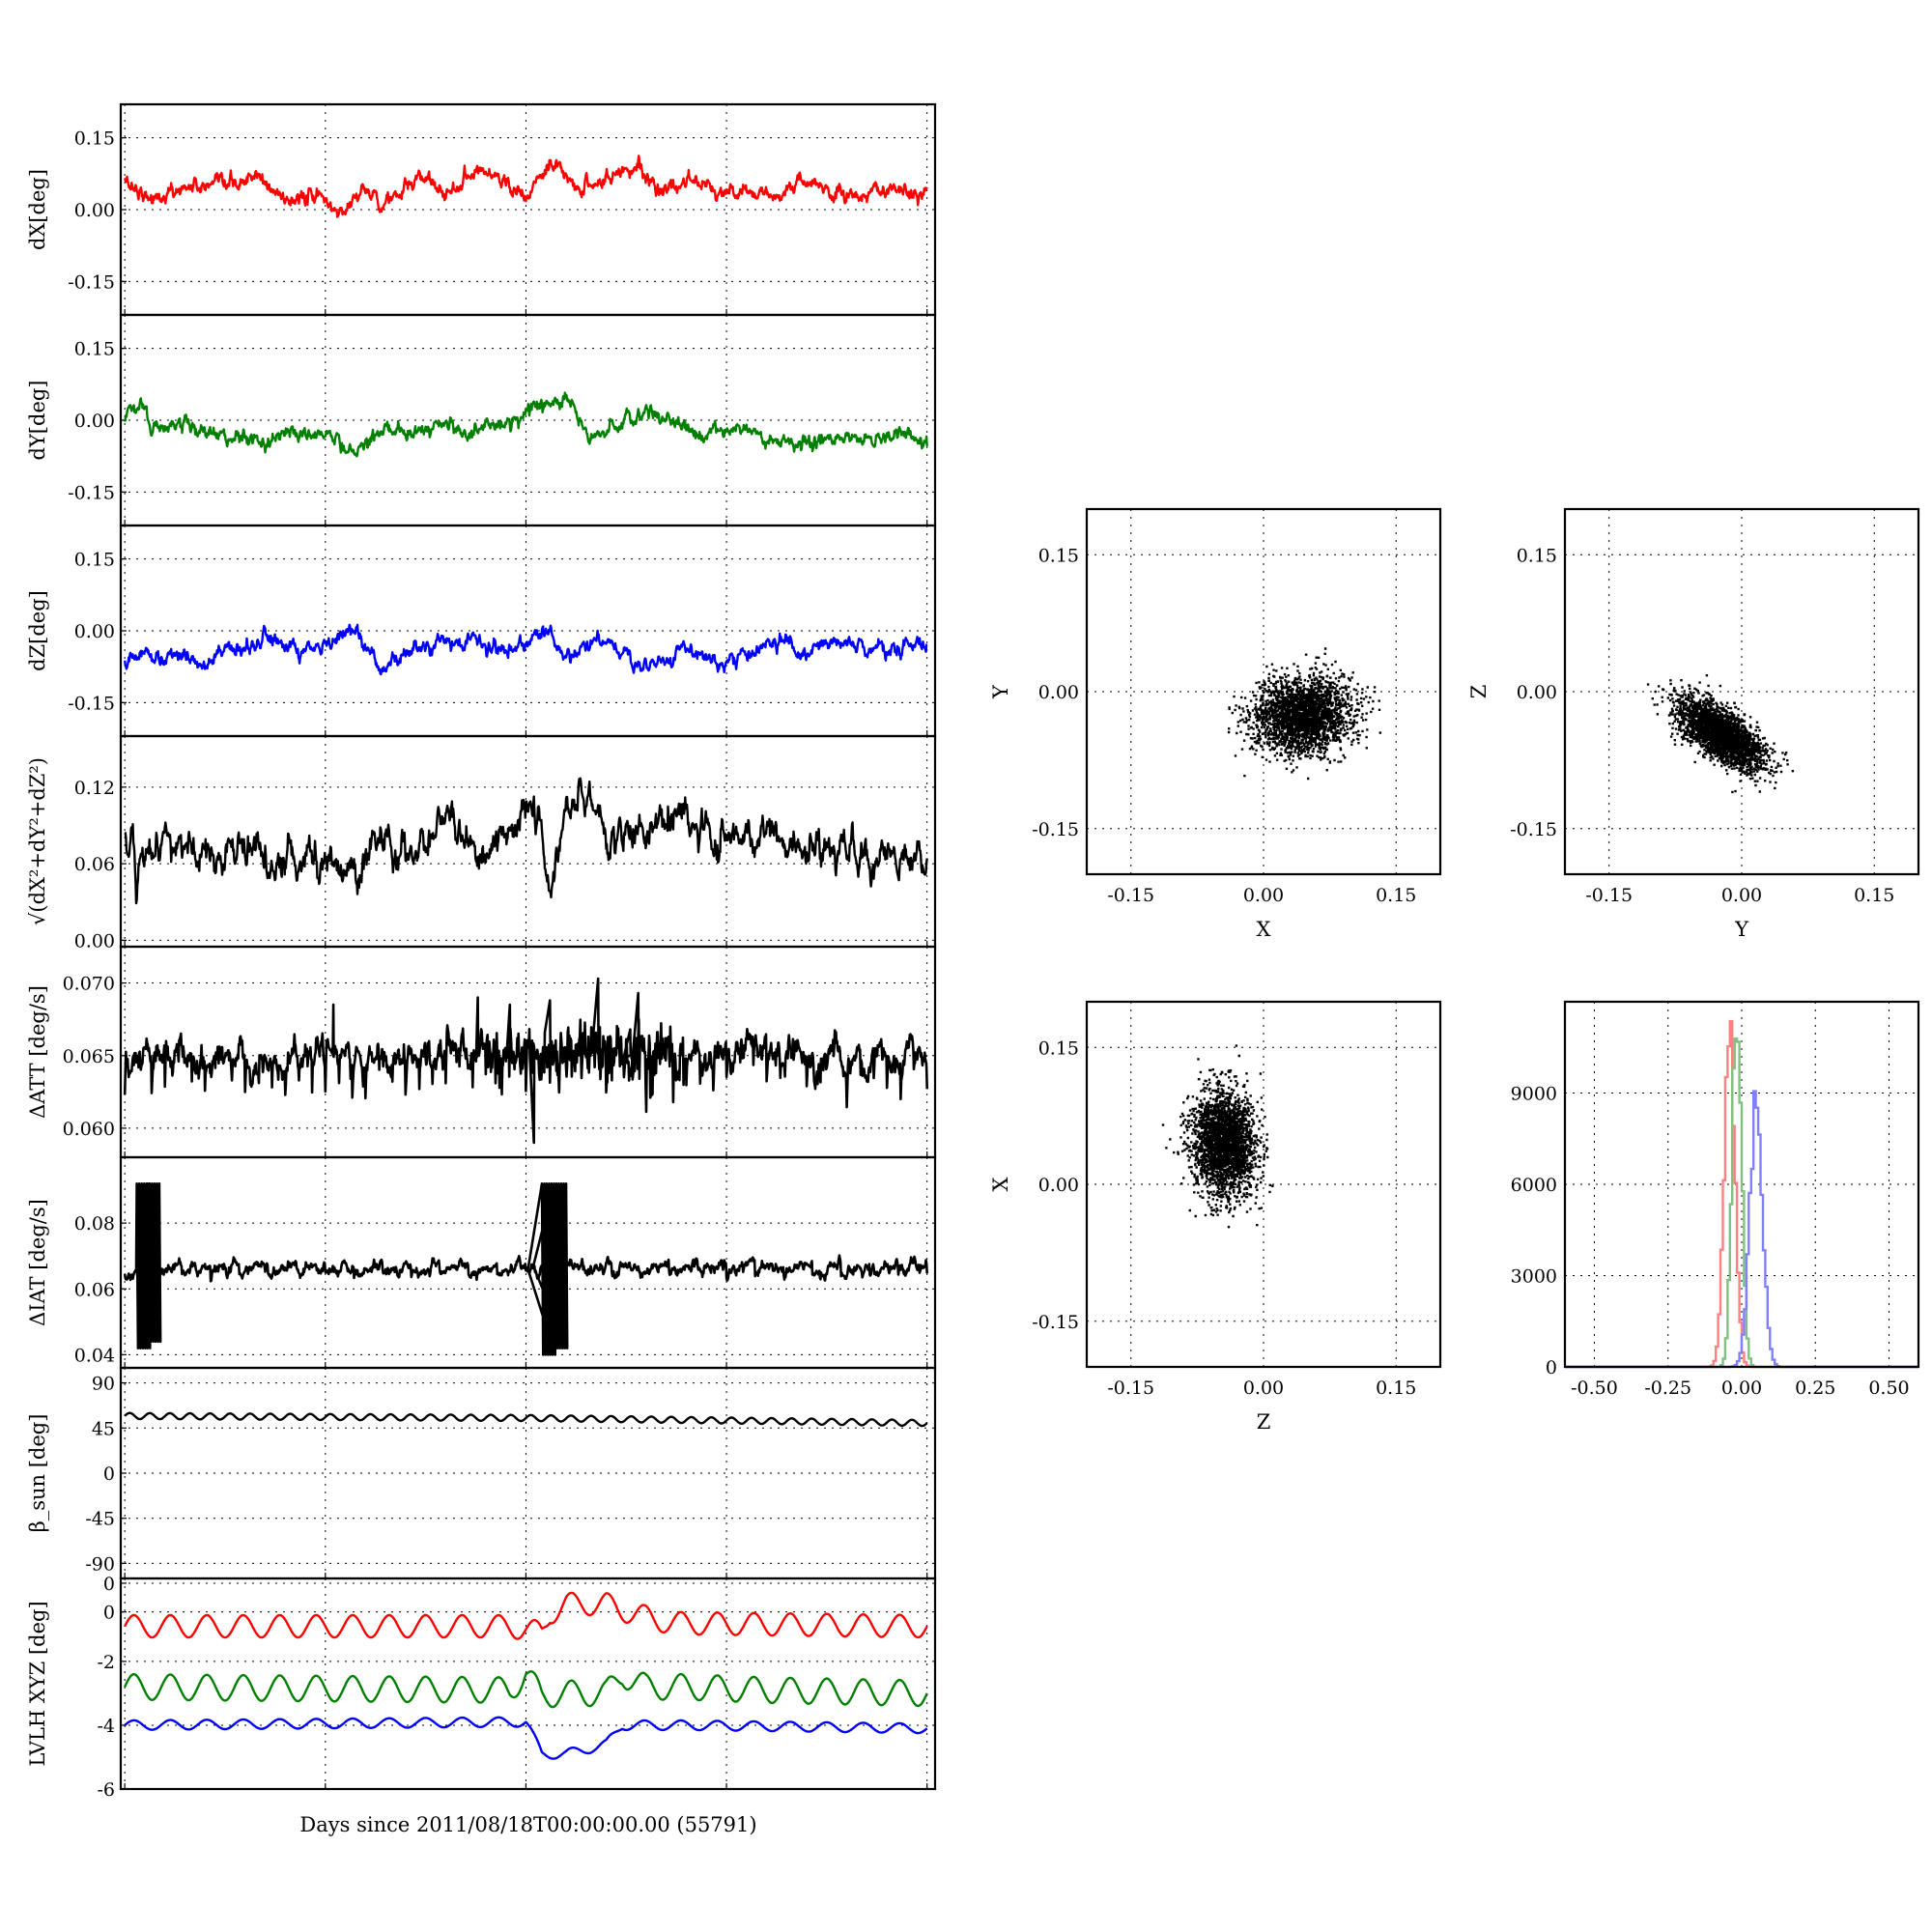 The width and height of the screenshot is (1932, 1932). What do you see at coordinates (106, 1790) in the screenshot?
I see `y-tick-label: -6` at bounding box center [106, 1790].